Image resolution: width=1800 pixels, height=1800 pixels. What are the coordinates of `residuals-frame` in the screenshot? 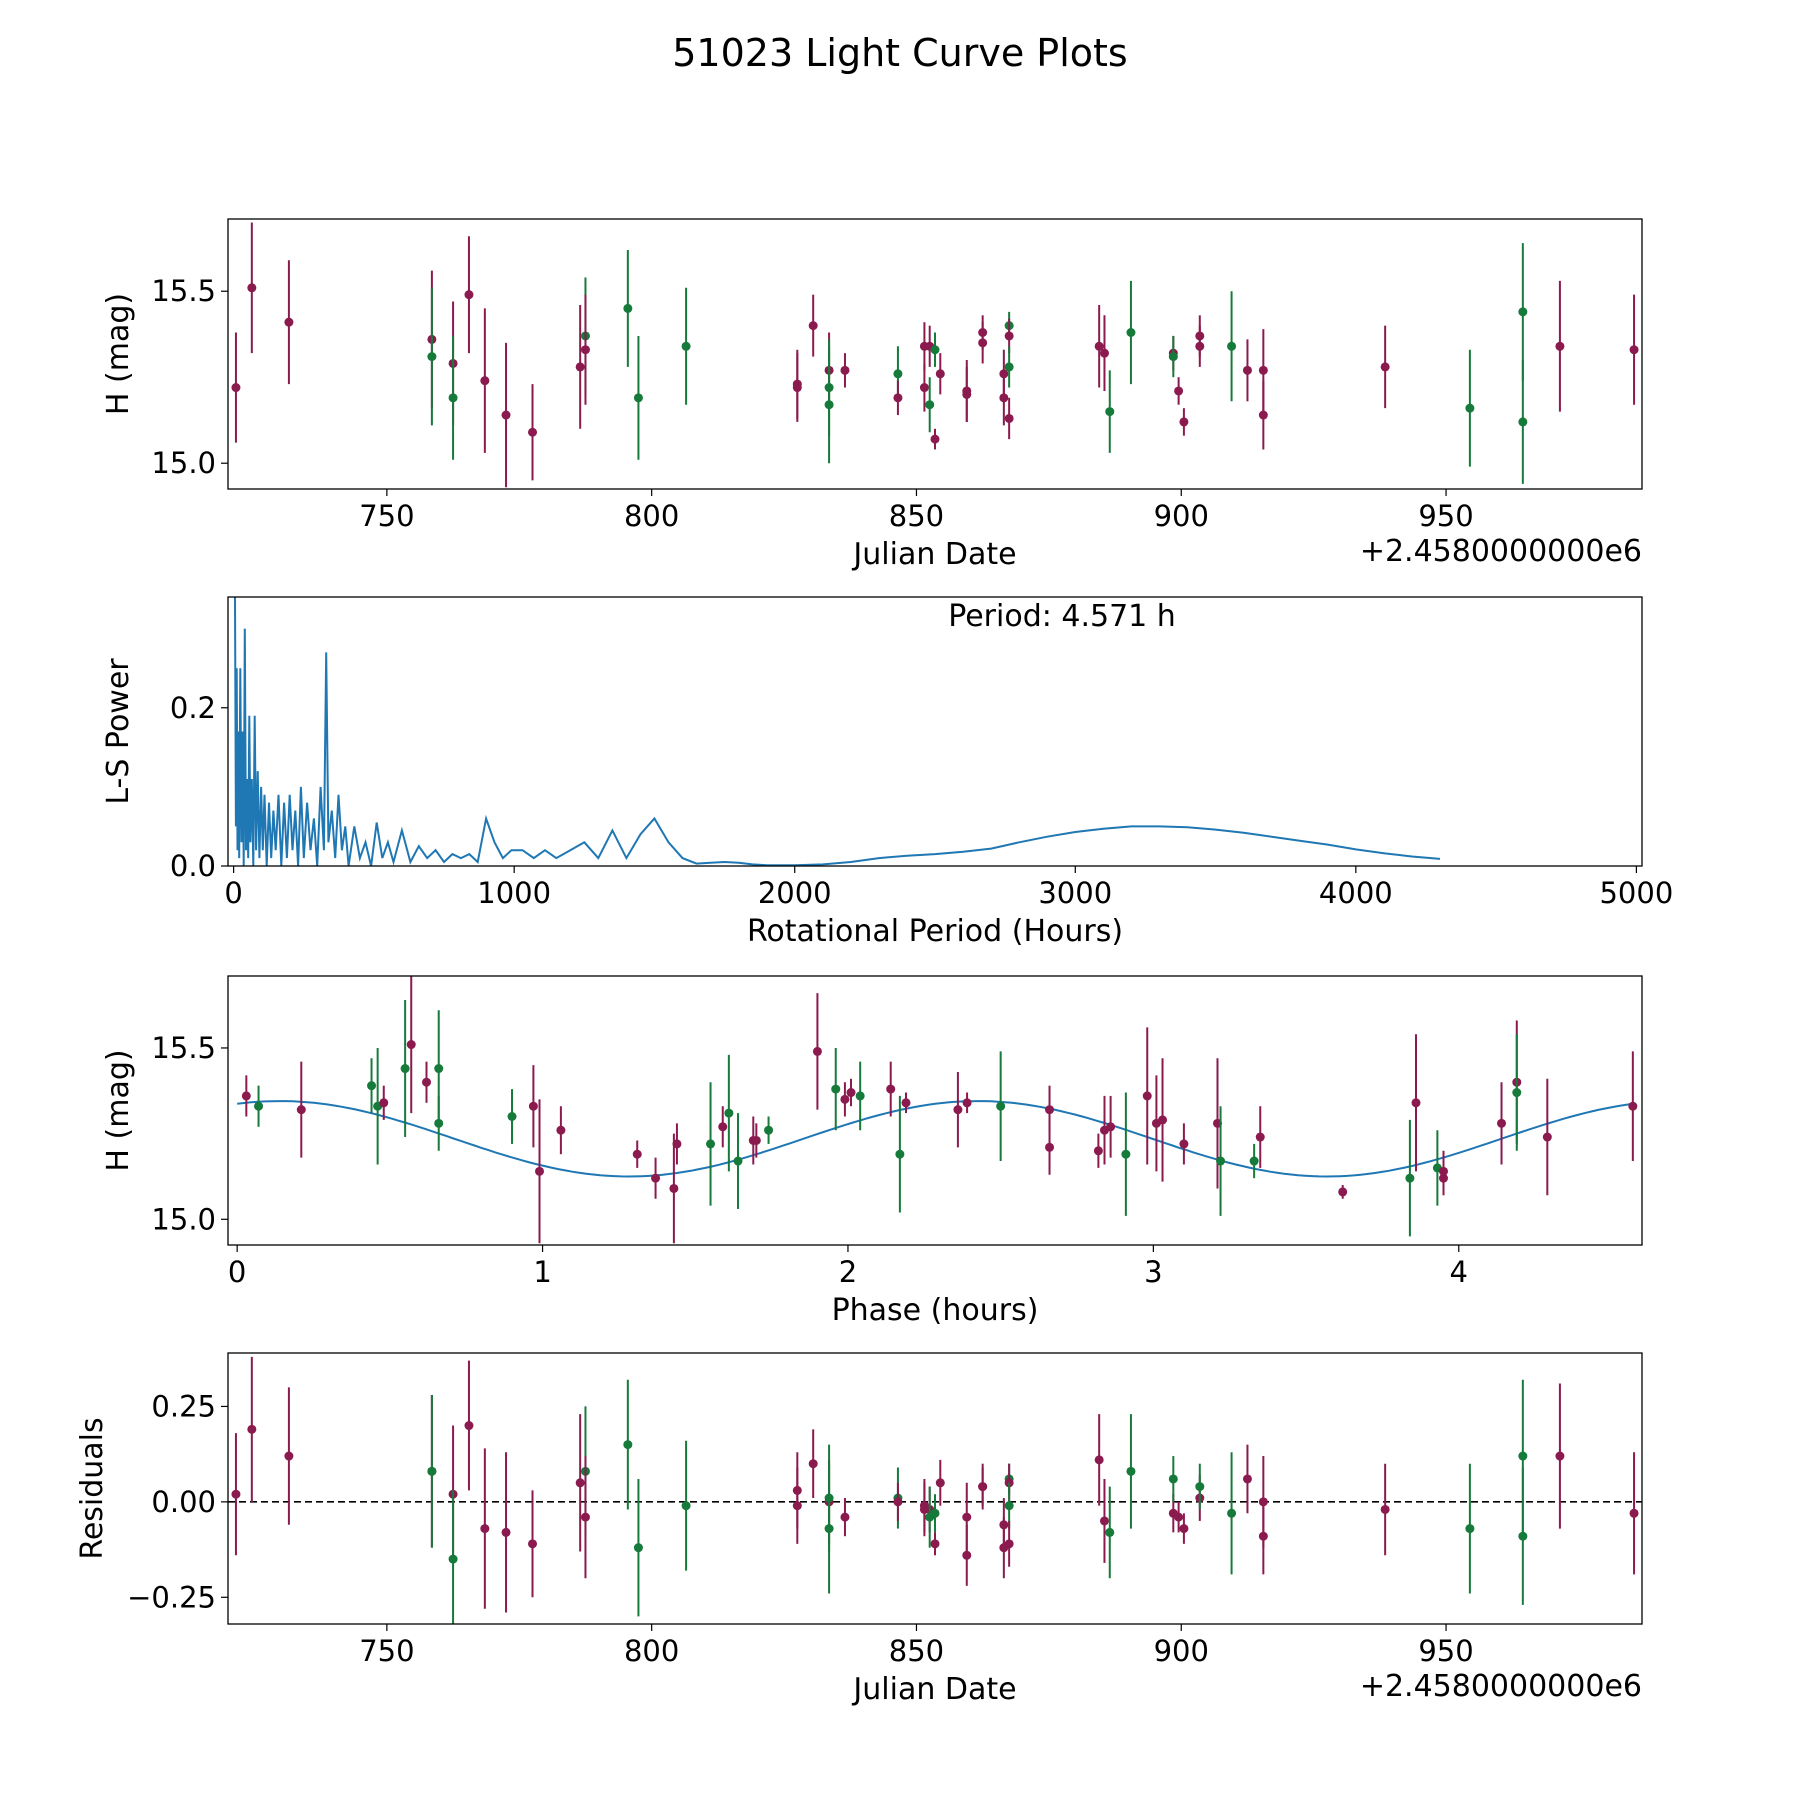 It's located at (935, 1488).